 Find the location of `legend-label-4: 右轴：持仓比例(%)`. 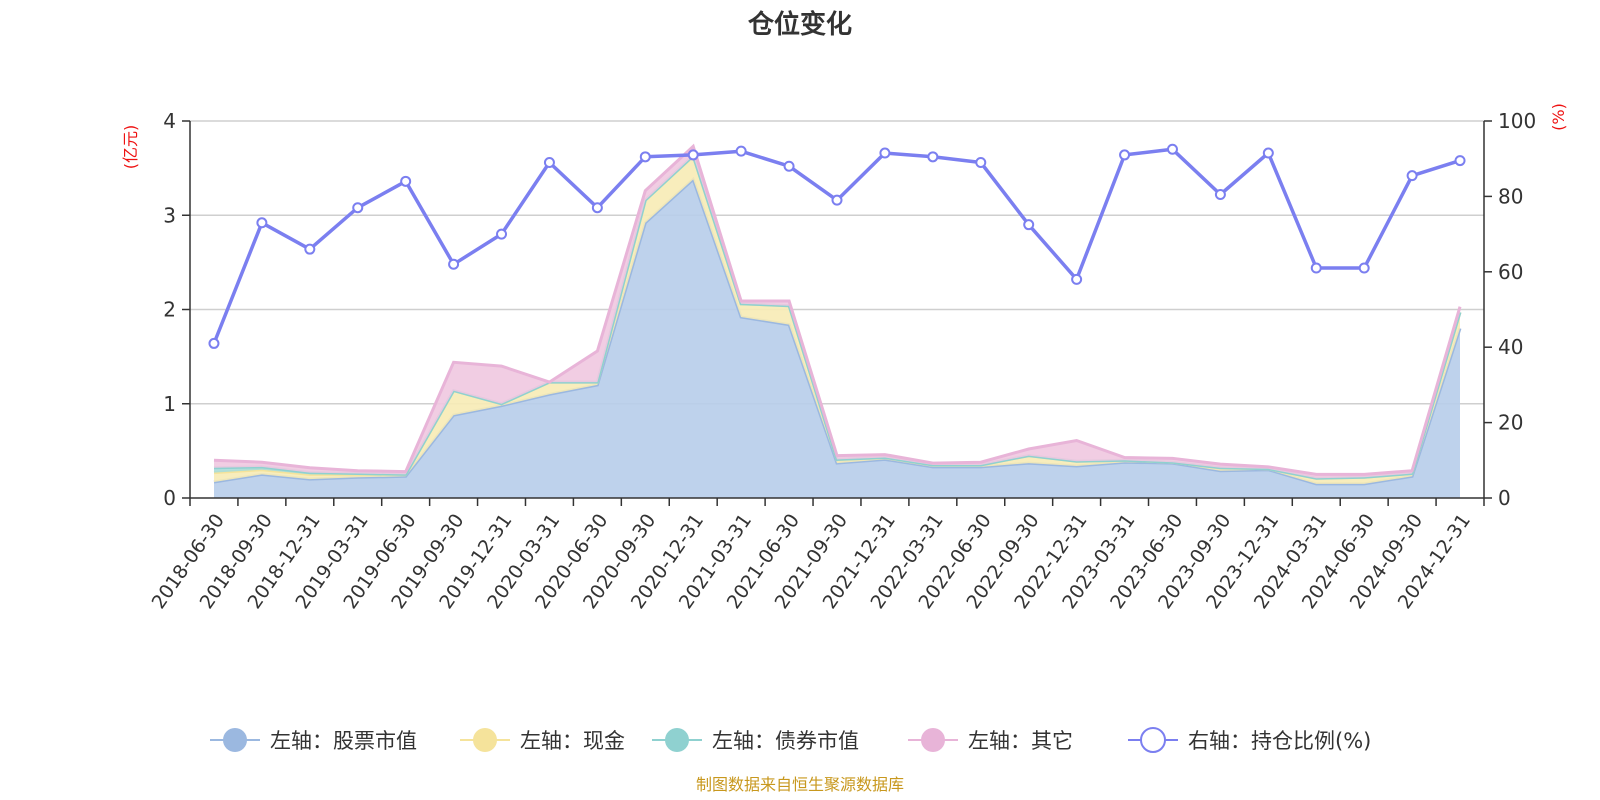

legend-label-4: 右轴：持仓比例(%) is located at coordinates (1279, 741).